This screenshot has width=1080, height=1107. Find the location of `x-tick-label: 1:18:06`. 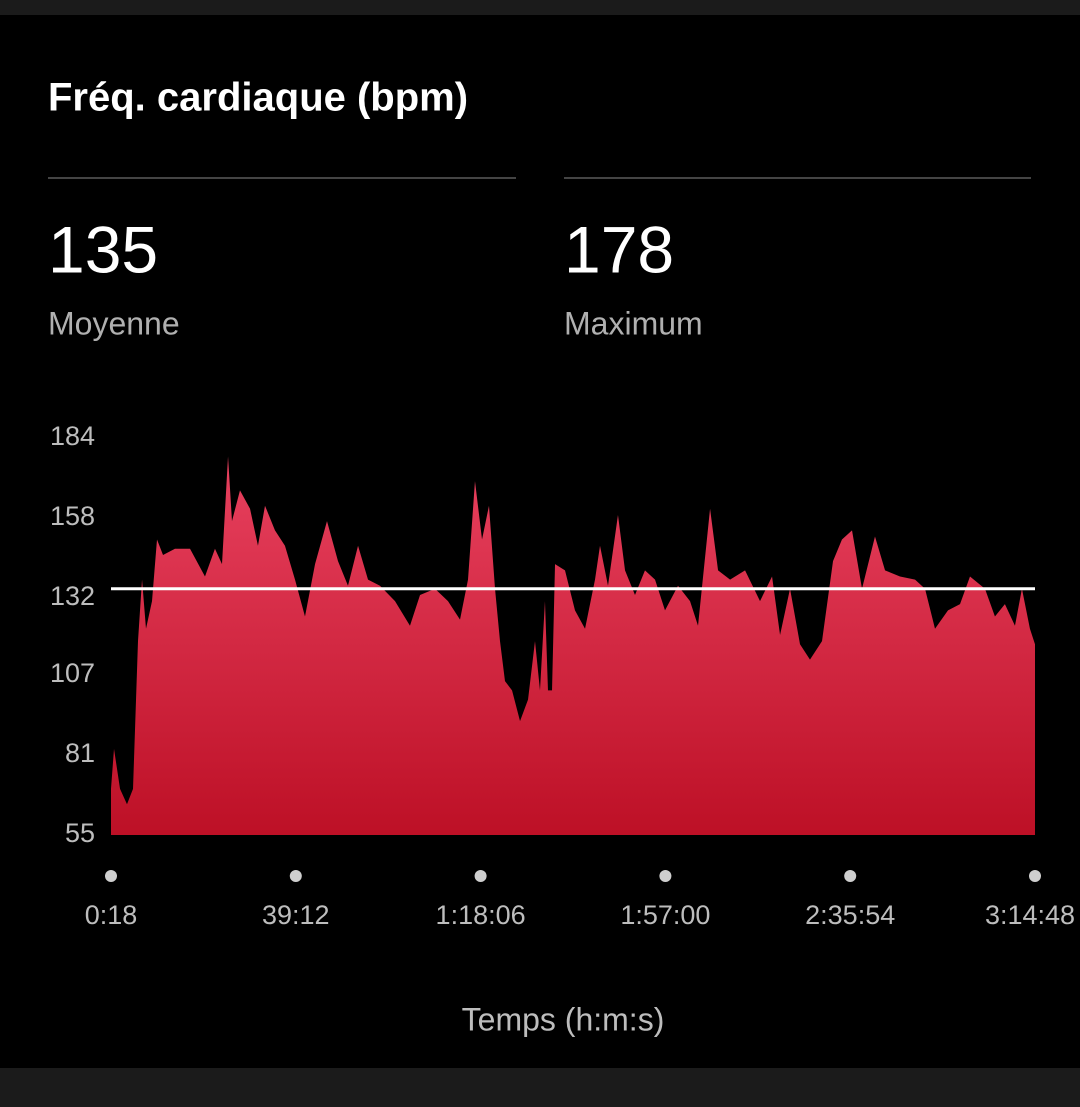

x-tick-label: 1:18:06 is located at coordinates (481, 915).